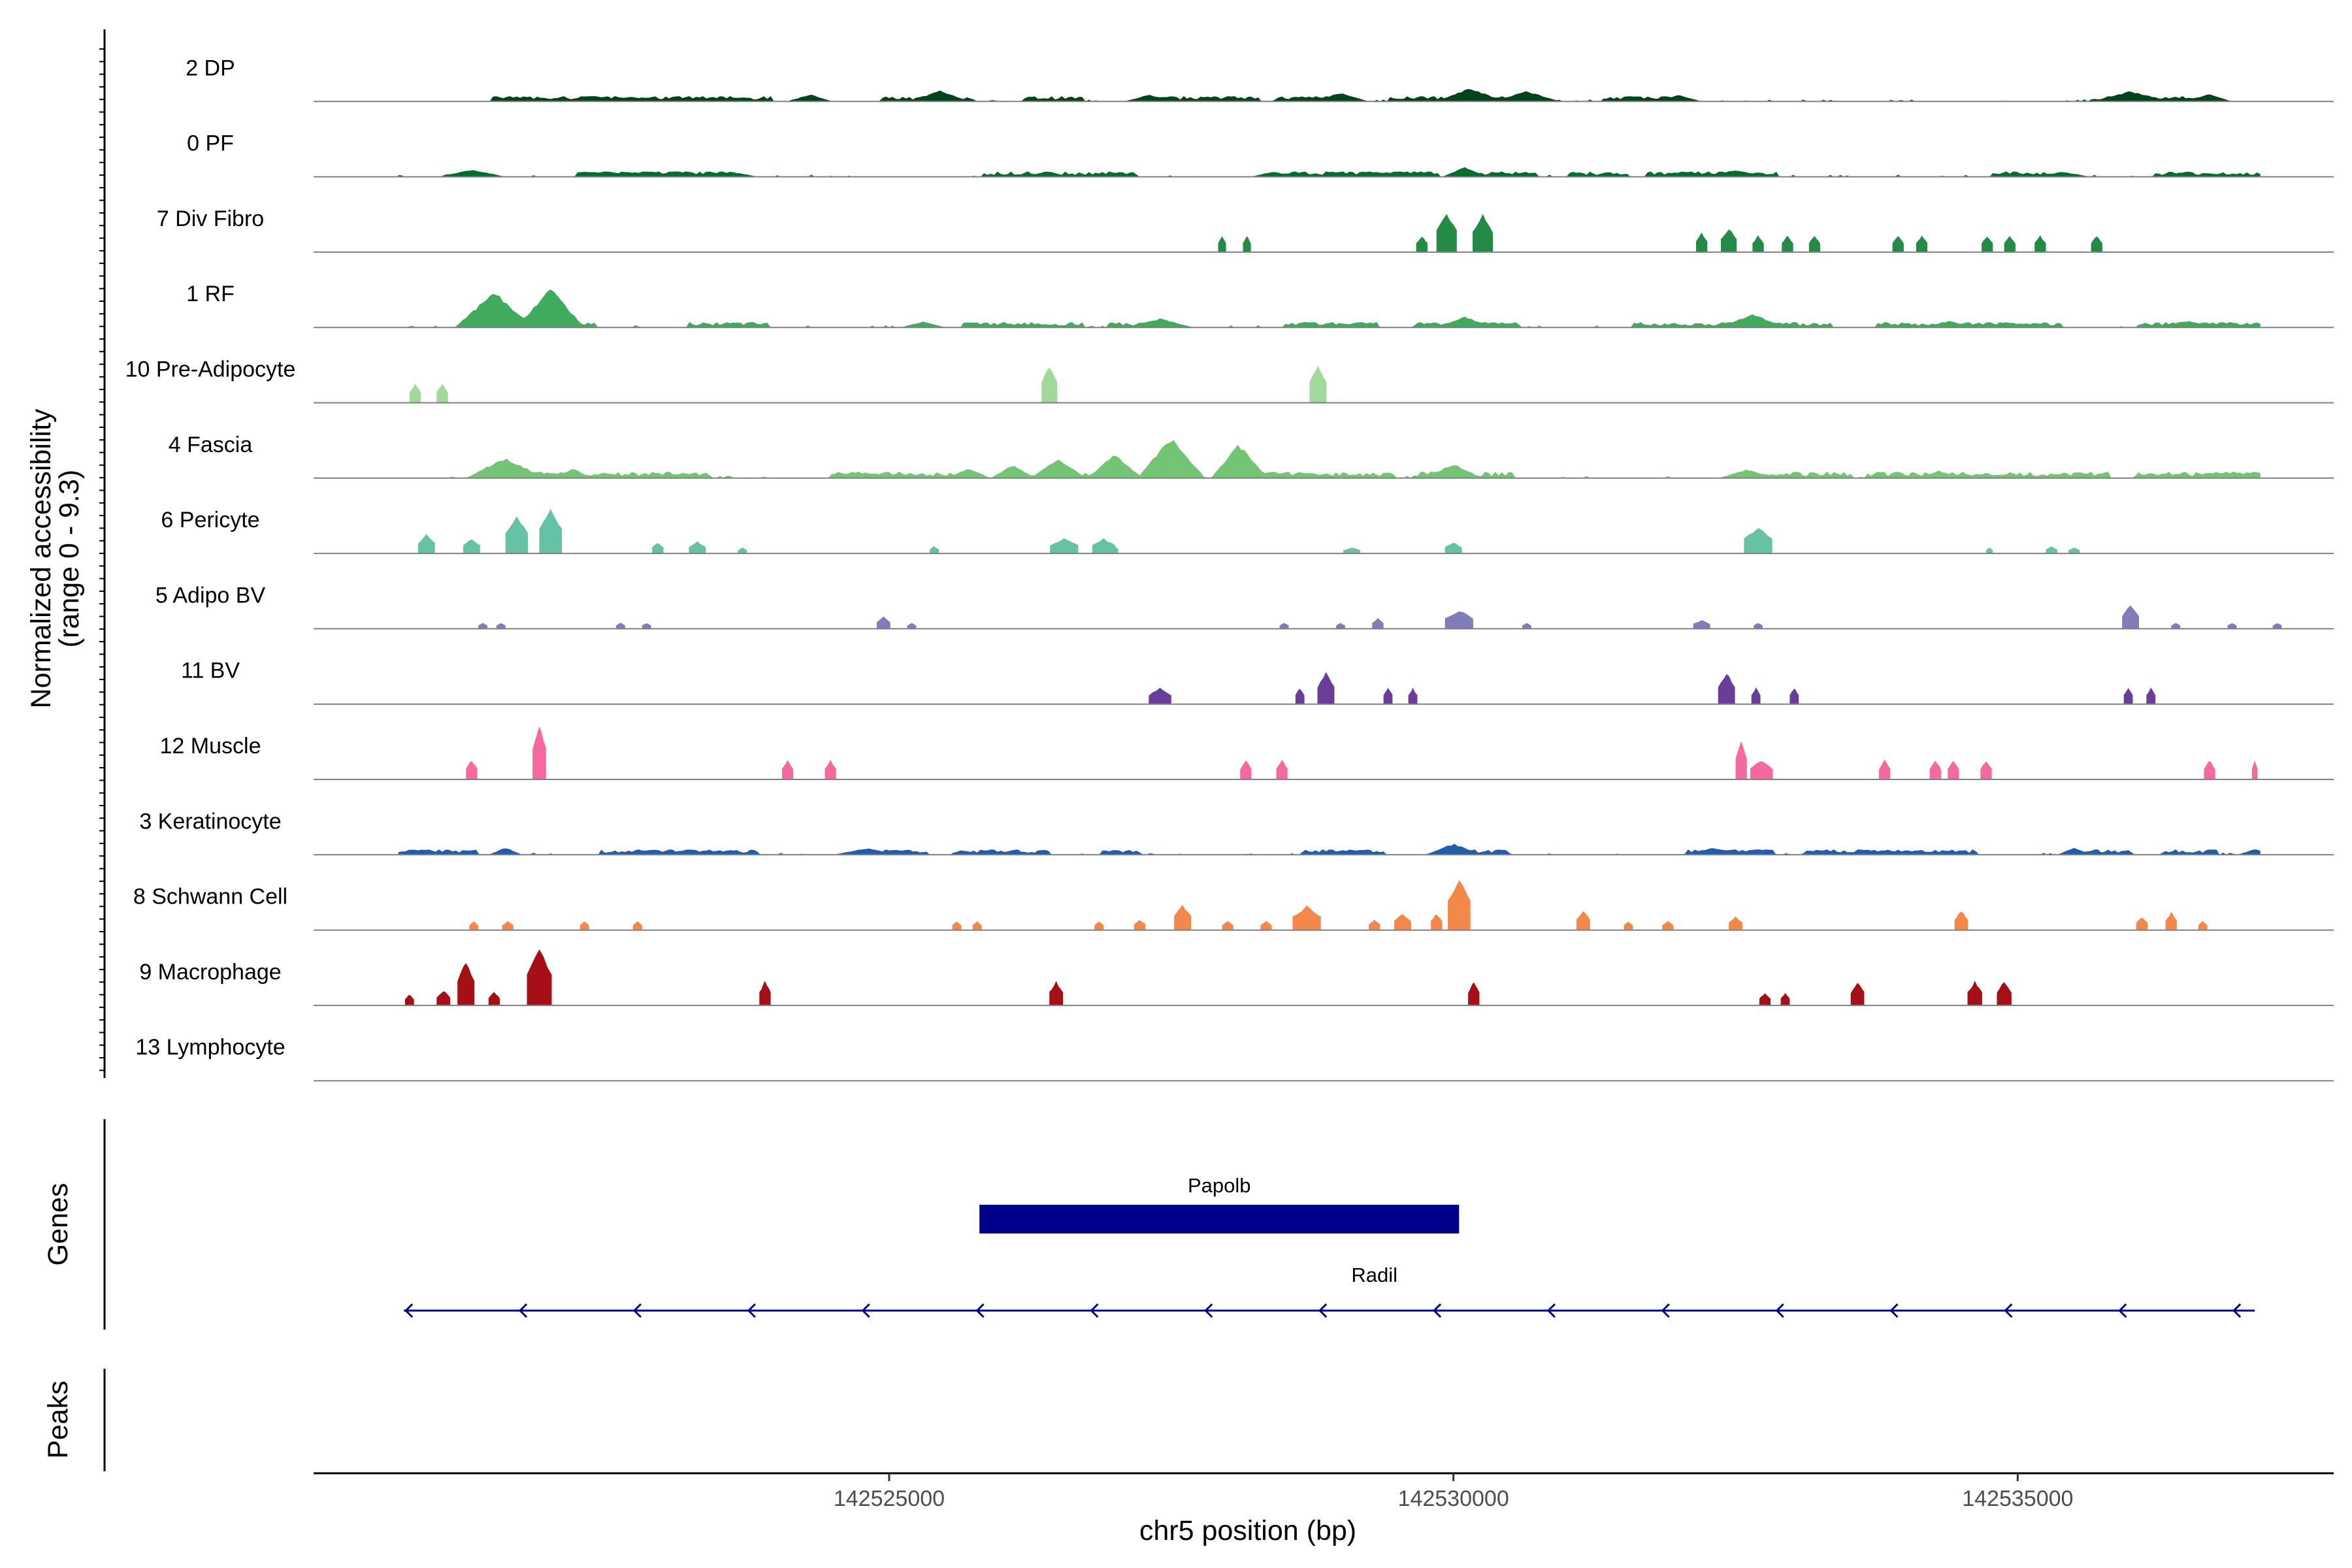 The height and width of the screenshot is (1568, 2352). I want to click on track-label: 7 Div Fibro, so click(210, 218).